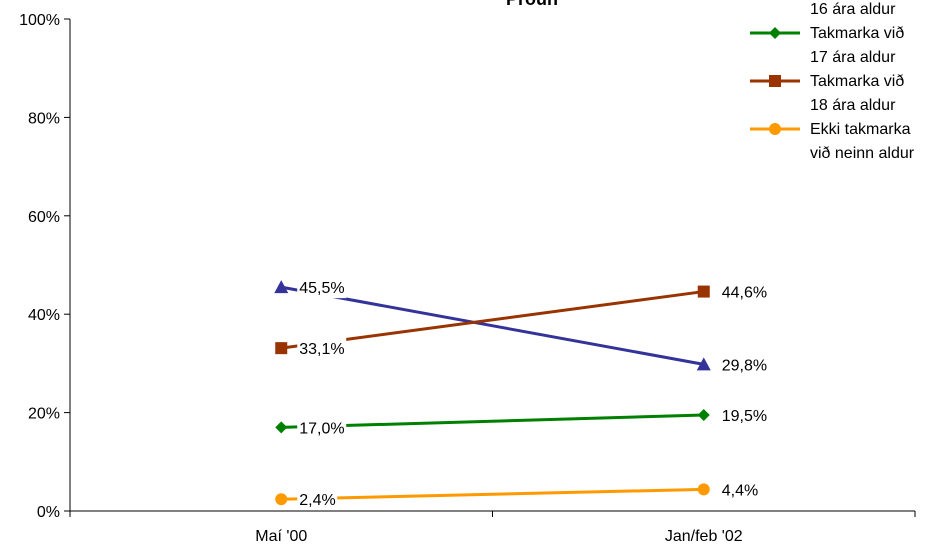  Describe the element at coordinates (532, 4) in the screenshot. I see `chart-title: Próun` at that location.